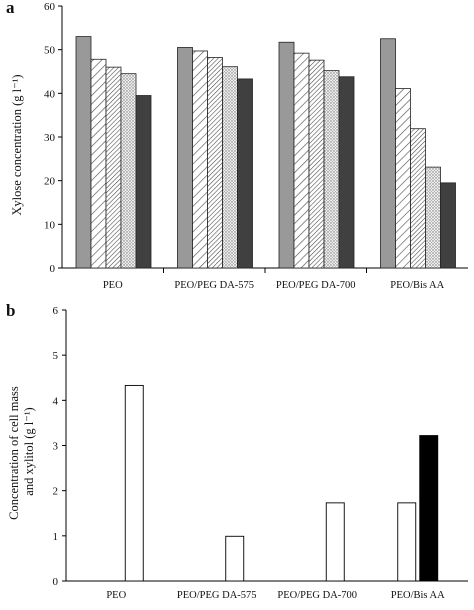 This screenshot has width=474, height=610. I want to click on panel-a-y-axis-title: Xylose concentration (g l⁻¹), so click(17, 144).